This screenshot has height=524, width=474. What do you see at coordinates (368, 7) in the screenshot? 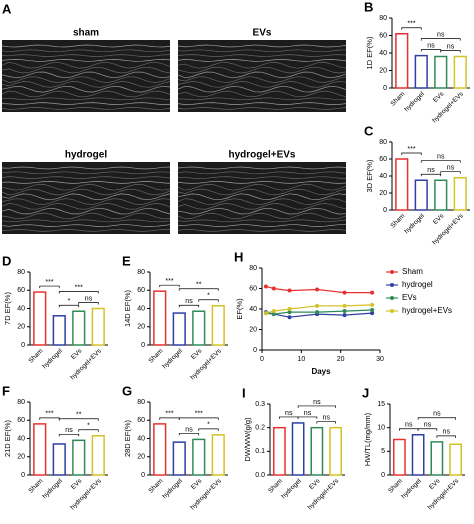
I see `panel-label: B` at bounding box center [368, 7].